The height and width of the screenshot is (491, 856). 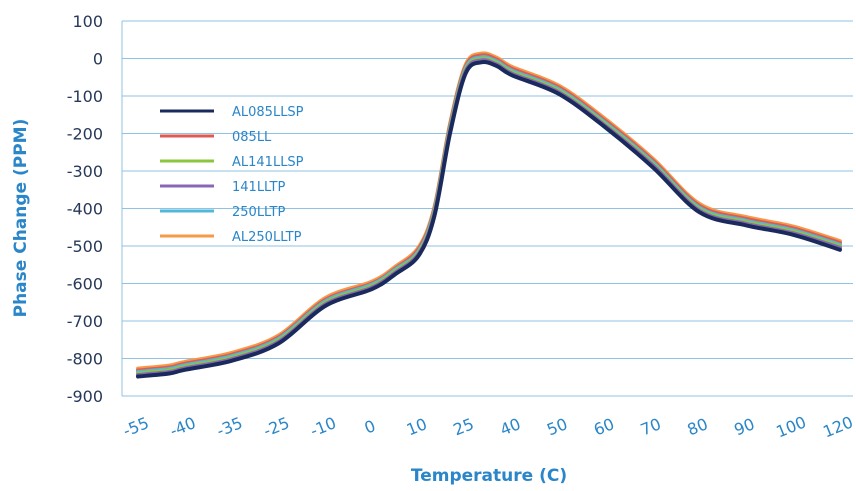 I want to click on legend-label: AL250LLTP, so click(x=267, y=237).